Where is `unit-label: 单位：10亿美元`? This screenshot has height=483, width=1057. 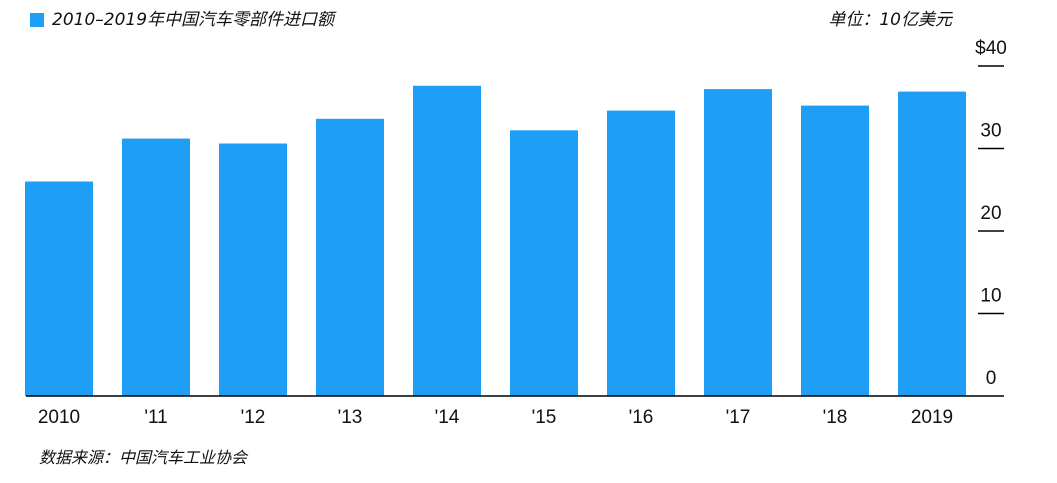 unit-label: 单位：10亿美元 is located at coordinates (890, 20).